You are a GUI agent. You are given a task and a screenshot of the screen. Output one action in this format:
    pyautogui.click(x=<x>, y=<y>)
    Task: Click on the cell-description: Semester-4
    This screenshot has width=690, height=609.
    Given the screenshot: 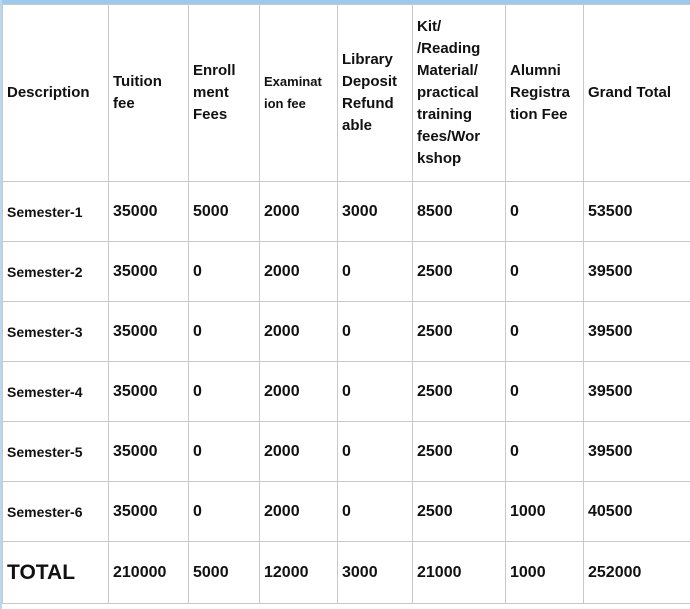 What is the action you would take?
    pyautogui.click(x=55, y=391)
    